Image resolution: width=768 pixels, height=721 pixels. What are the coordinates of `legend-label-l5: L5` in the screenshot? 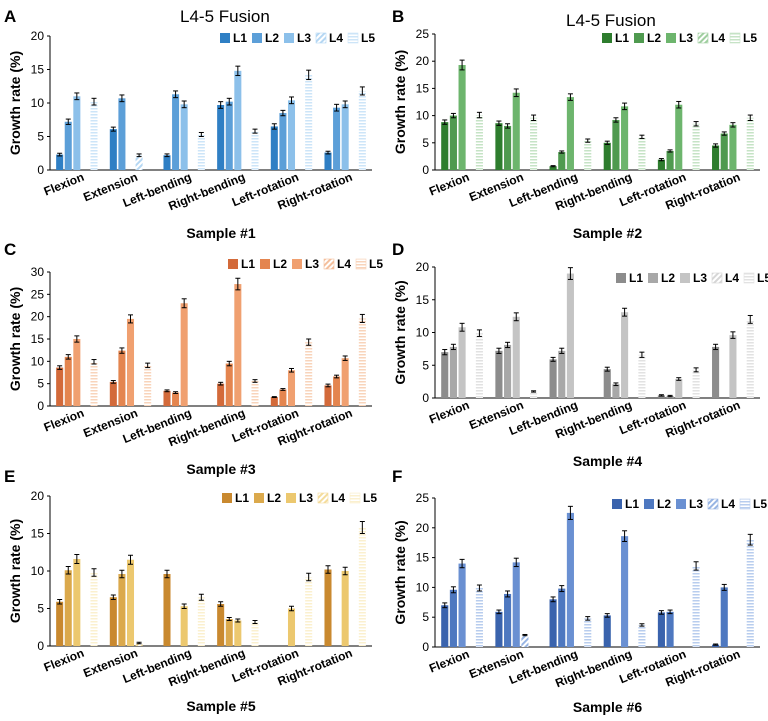 It's located at (376, 264).